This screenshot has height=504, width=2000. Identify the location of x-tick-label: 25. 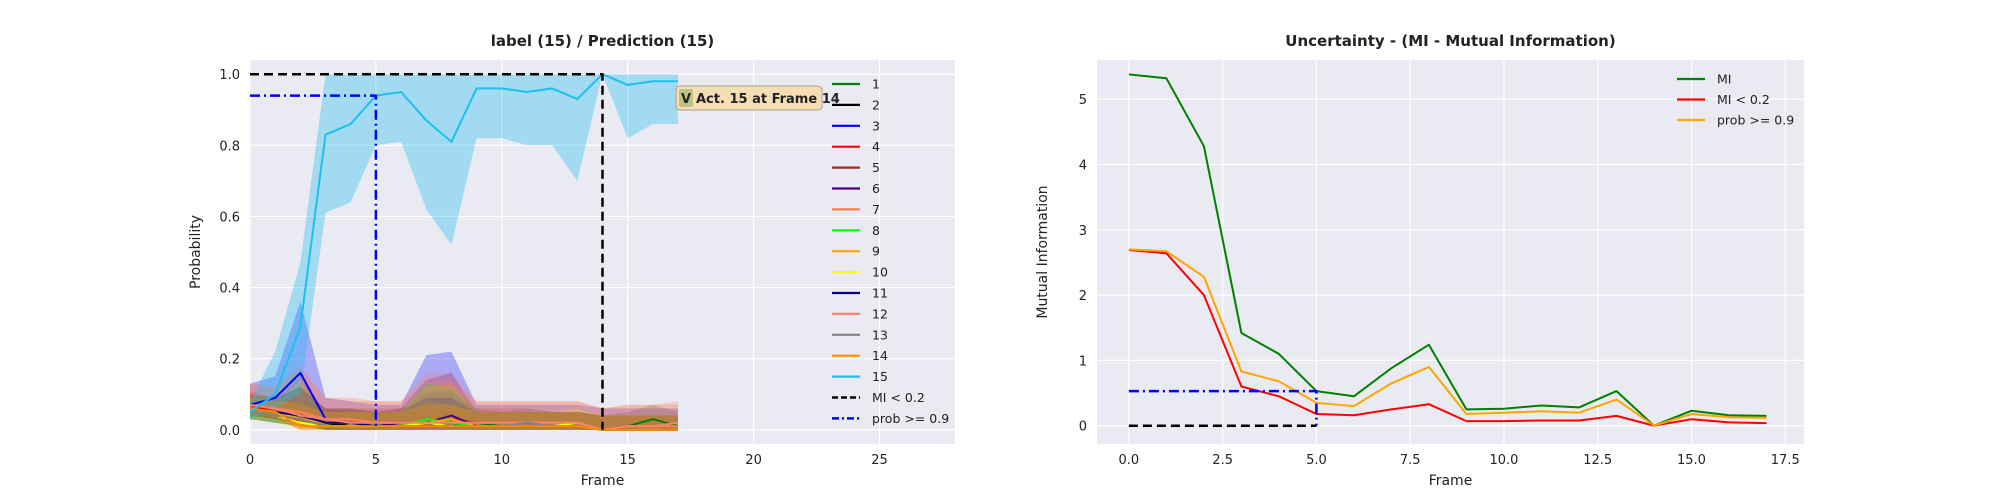
(879, 460).